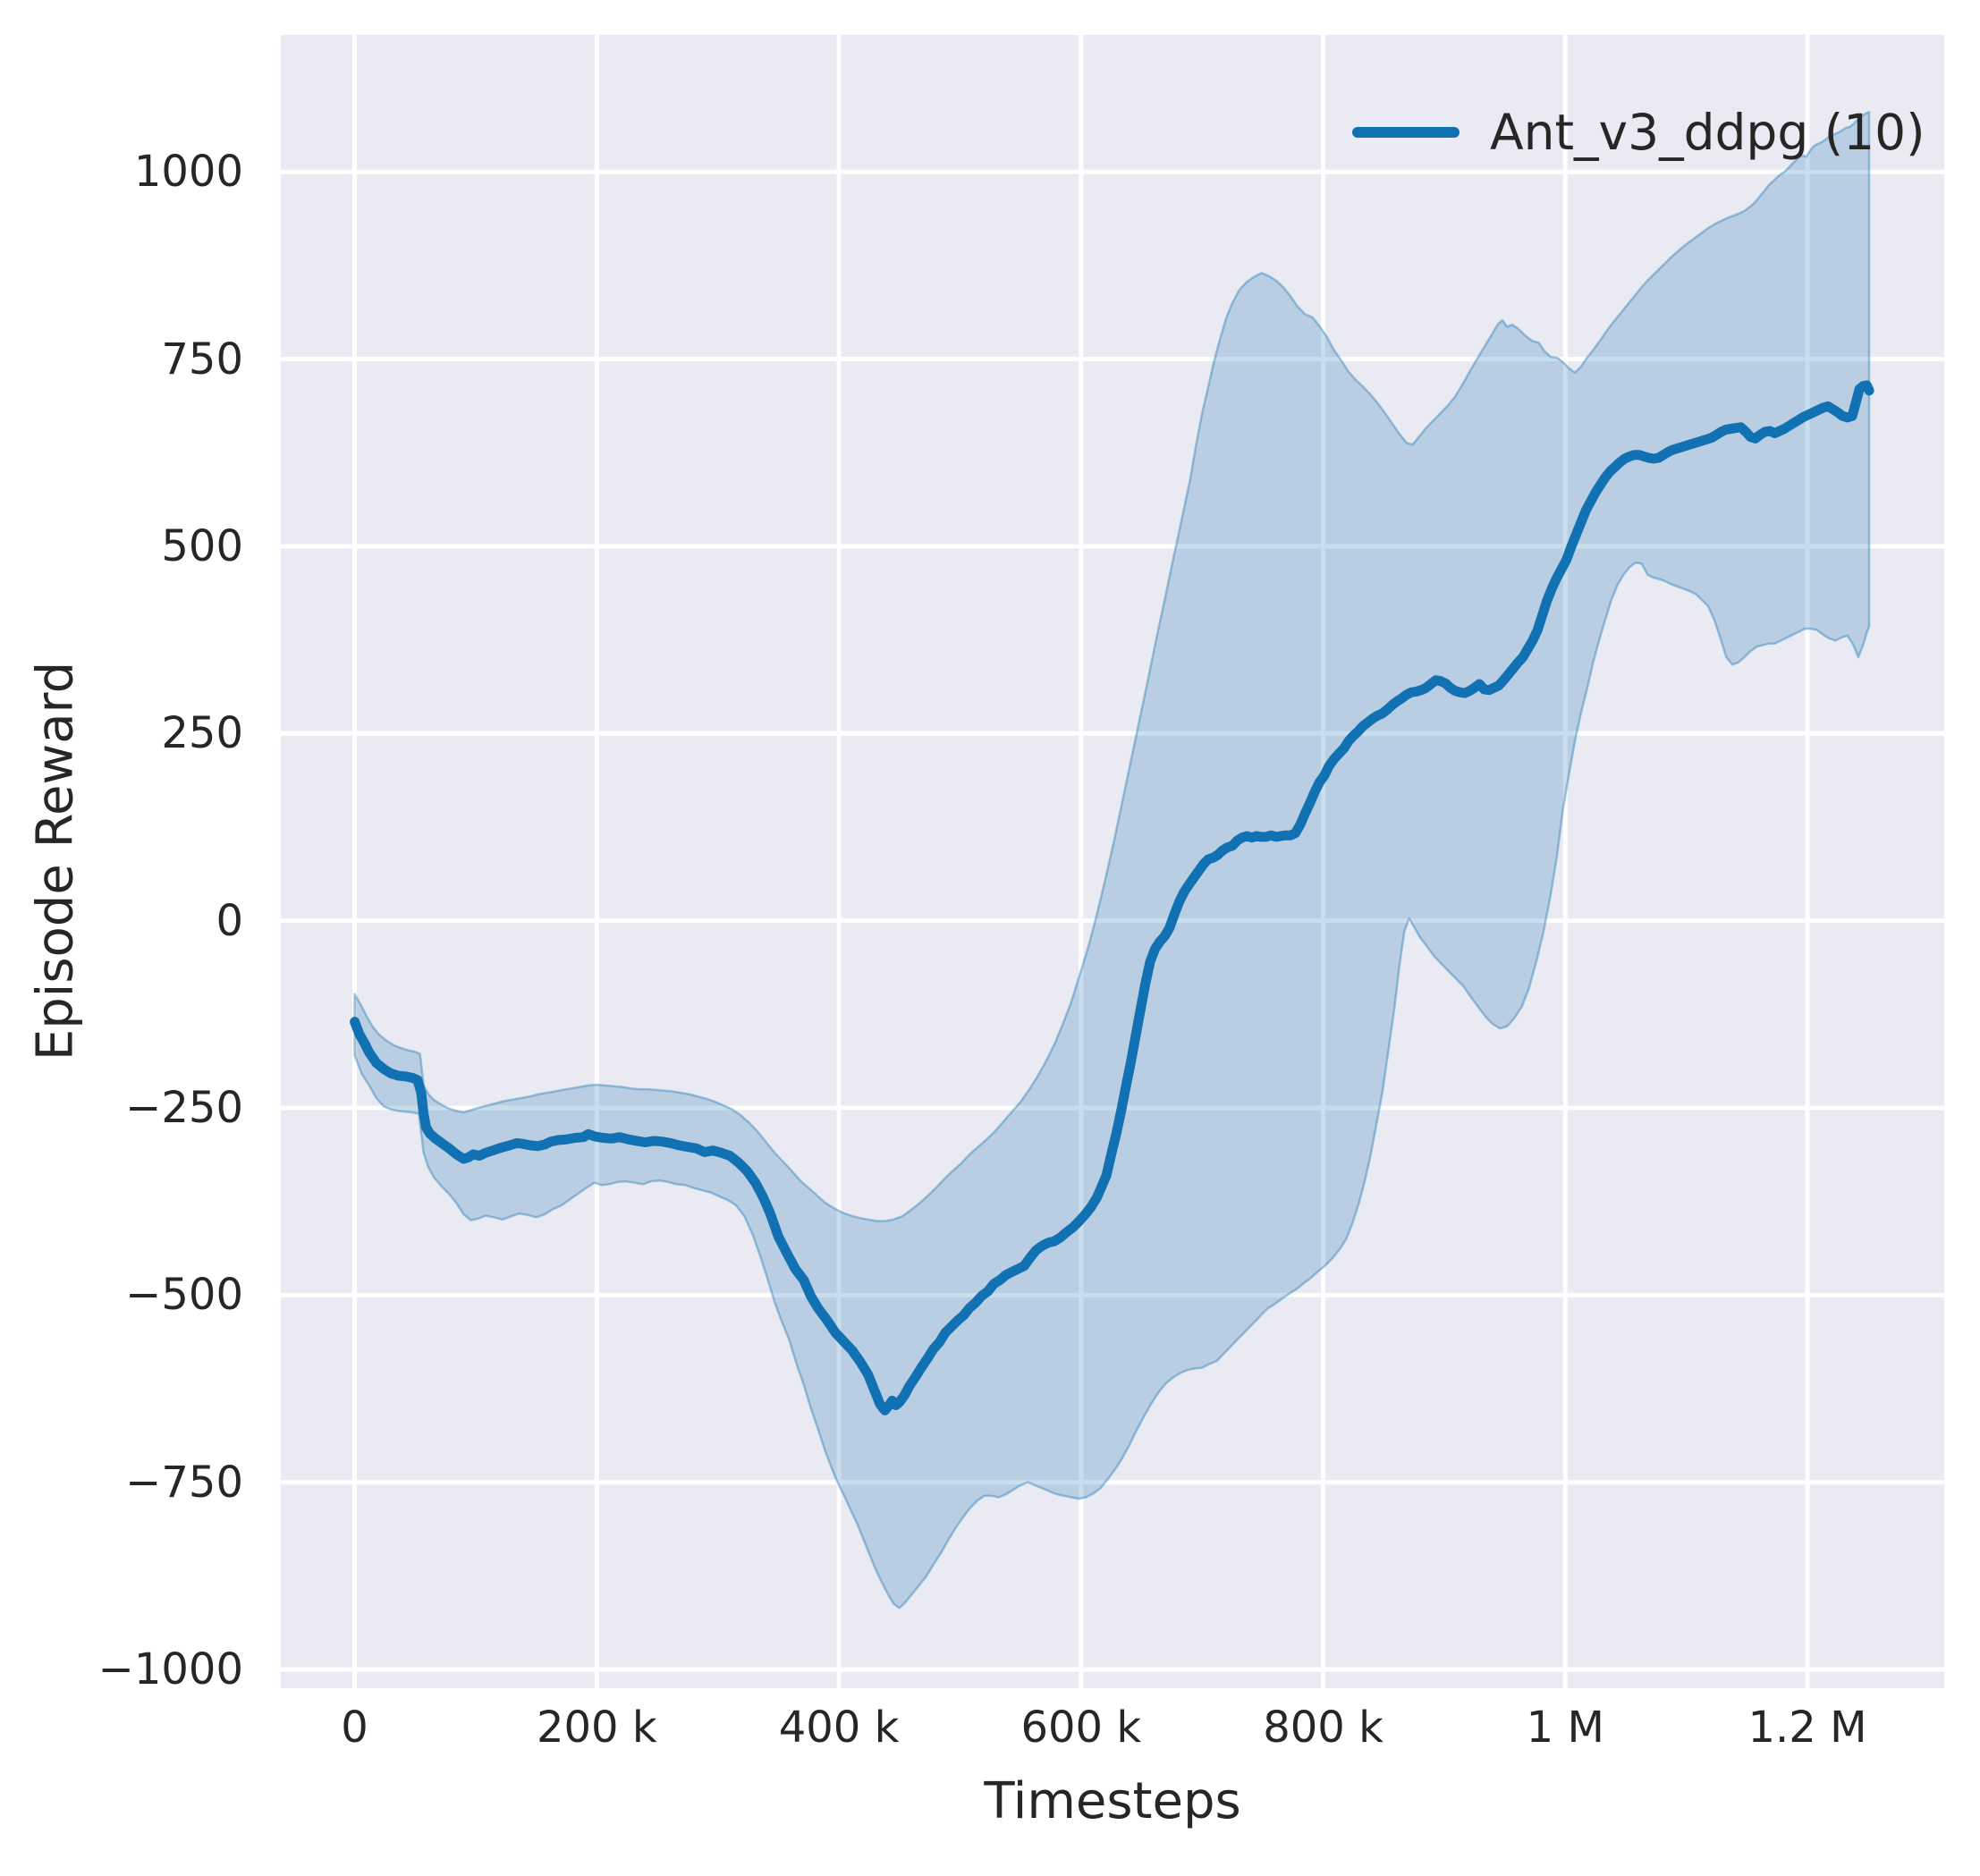 This screenshot has width=1980, height=1876. I want to click on y-tick-label: −1000, so click(170, 1670).